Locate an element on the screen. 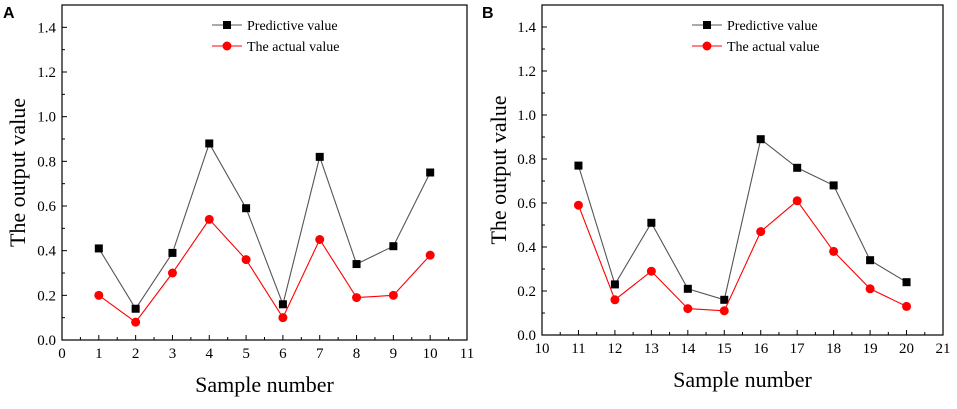 This screenshot has height=409, width=957. x-tick-label: 3 is located at coordinates (173, 354).